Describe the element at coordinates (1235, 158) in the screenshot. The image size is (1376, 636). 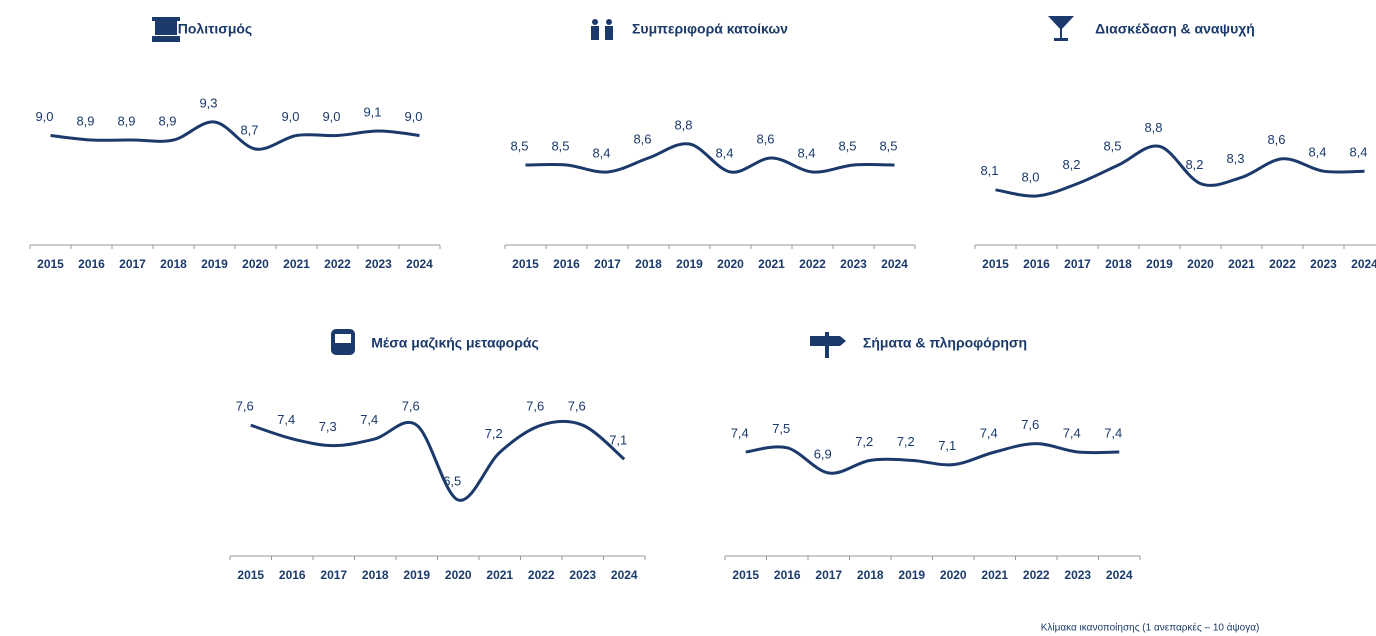
I see `data-label: 8,3` at that location.